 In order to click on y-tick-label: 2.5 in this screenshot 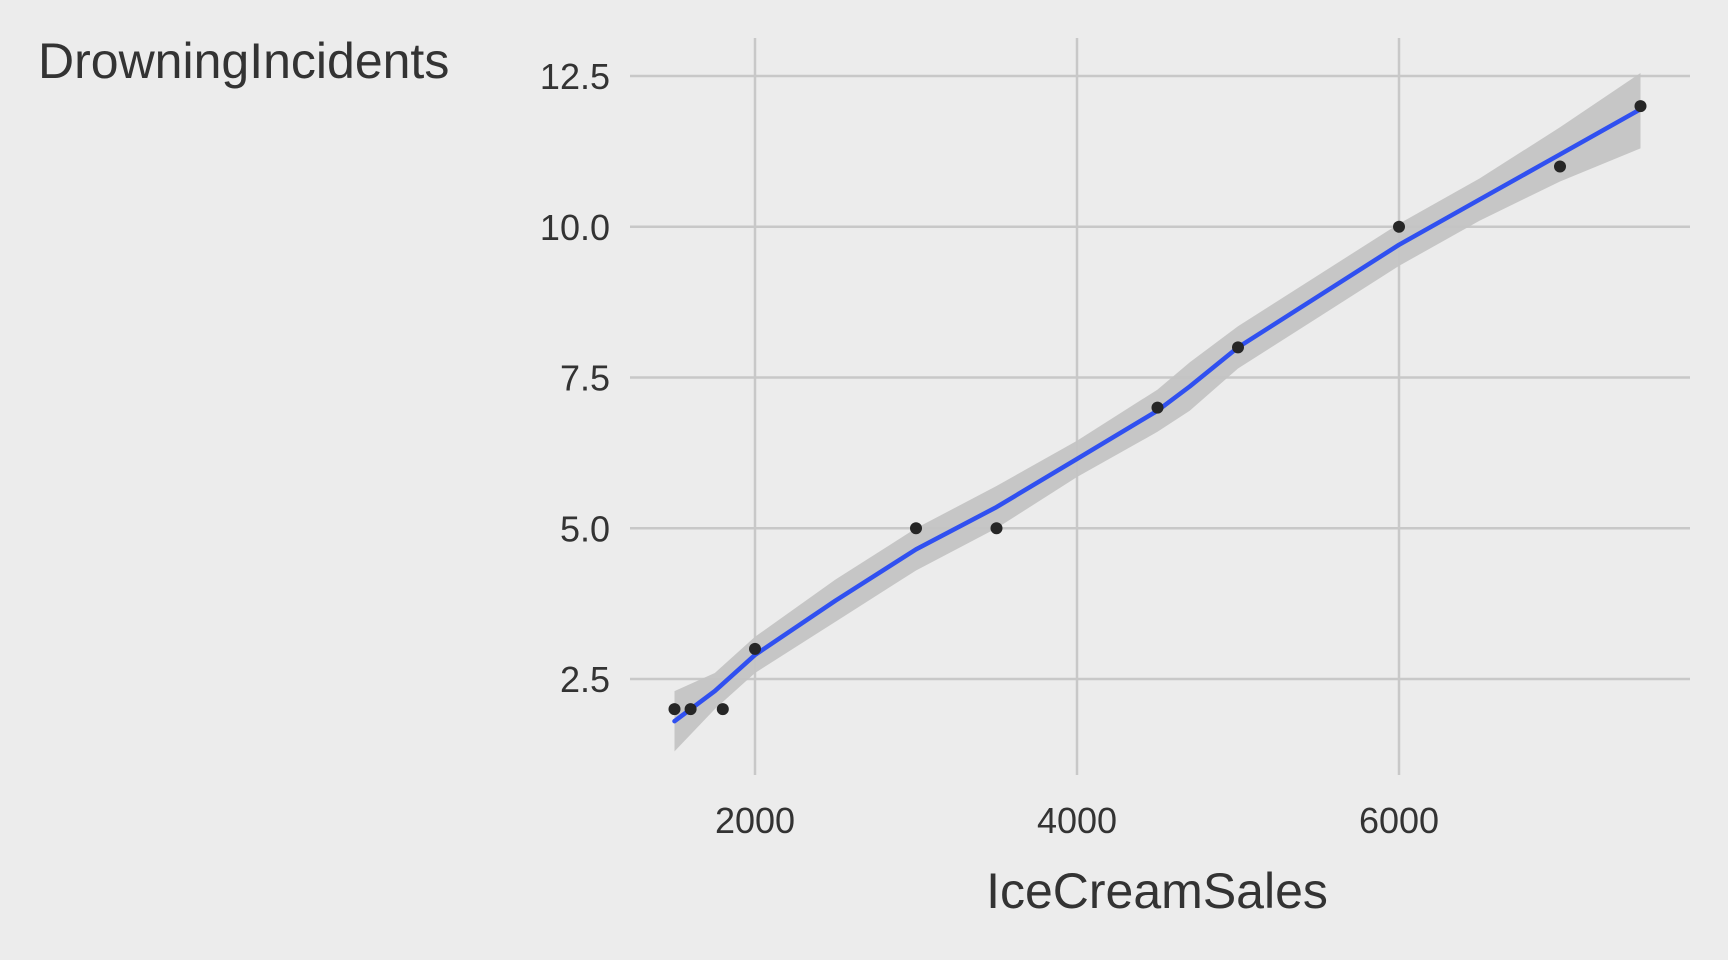, I will do `click(585, 679)`.